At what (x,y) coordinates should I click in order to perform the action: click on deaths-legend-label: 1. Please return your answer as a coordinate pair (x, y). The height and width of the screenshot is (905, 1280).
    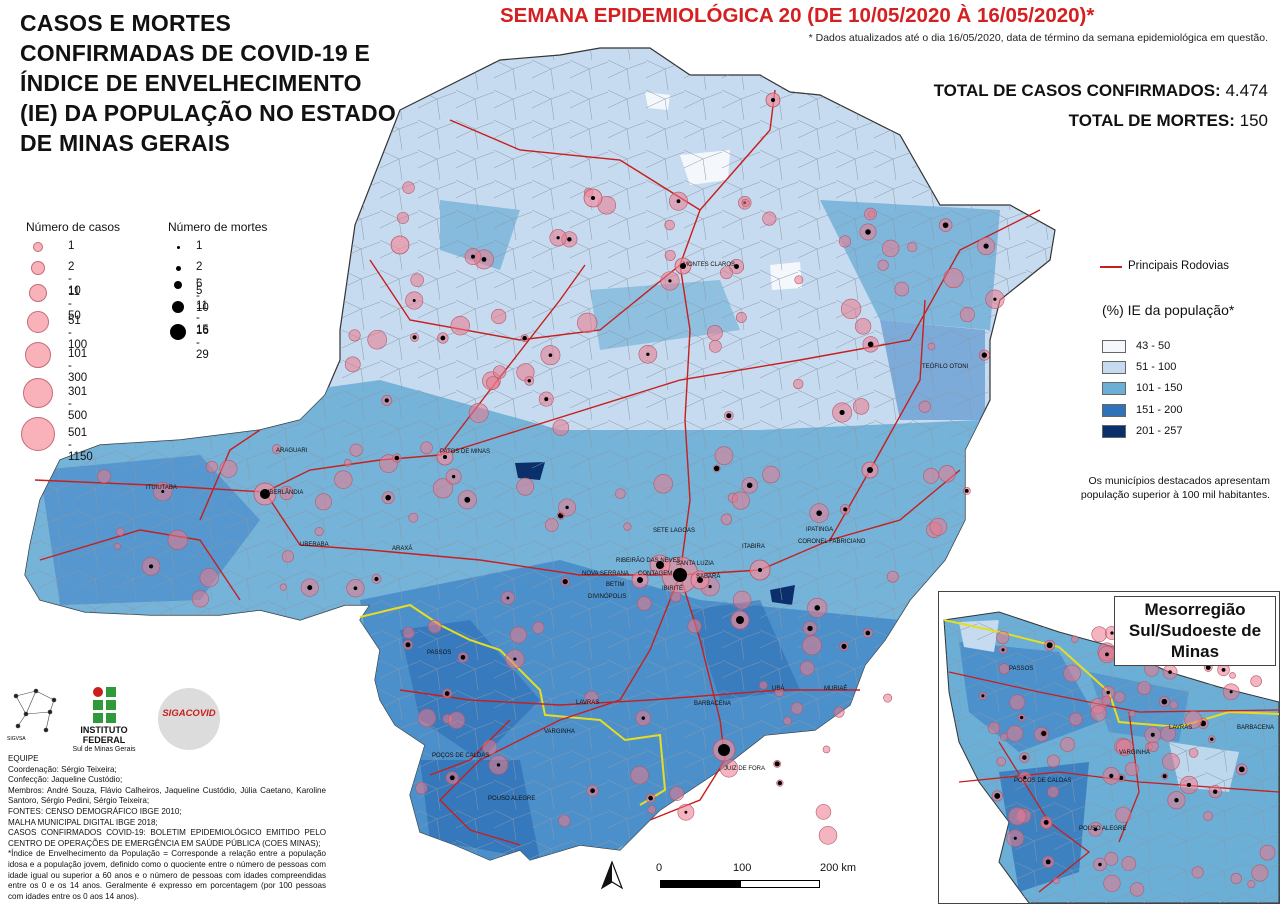
    Looking at the image, I should click on (199, 246).